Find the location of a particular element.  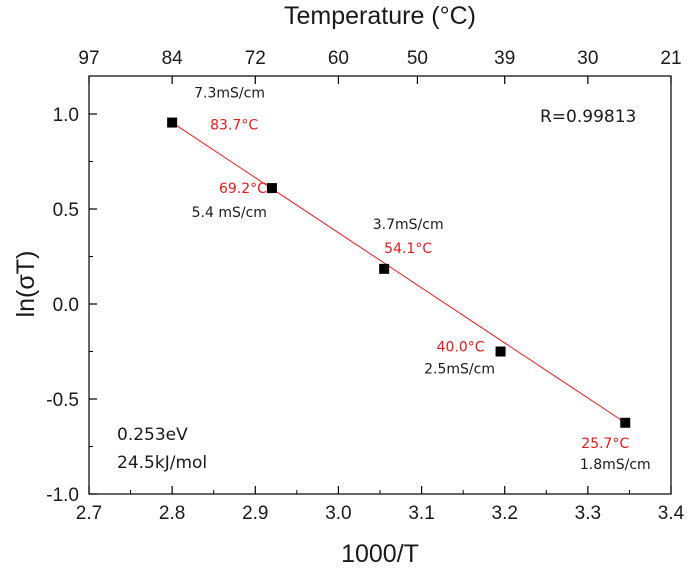

conductivity-label: 3.7mS/cm is located at coordinates (408, 225).